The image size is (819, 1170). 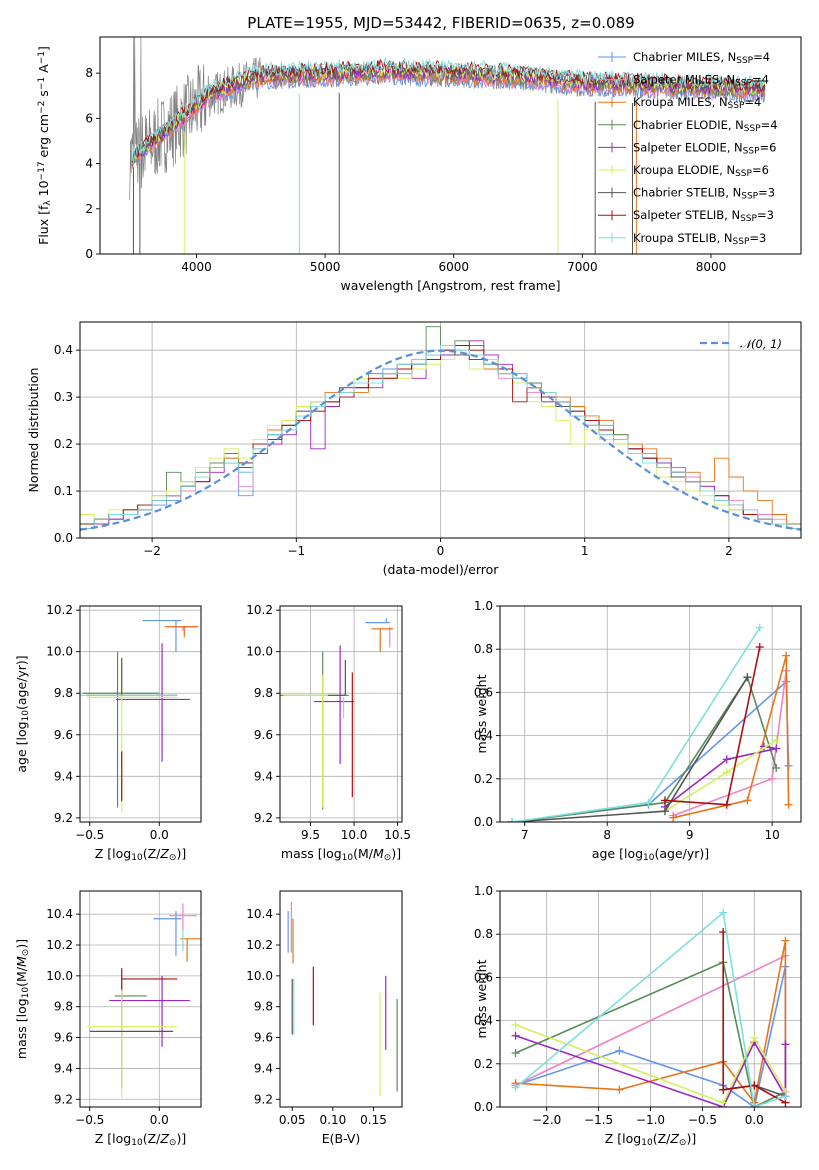 What do you see at coordinates (607, 835) in the screenshot?
I see `x-tick-label: 8` at bounding box center [607, 835].